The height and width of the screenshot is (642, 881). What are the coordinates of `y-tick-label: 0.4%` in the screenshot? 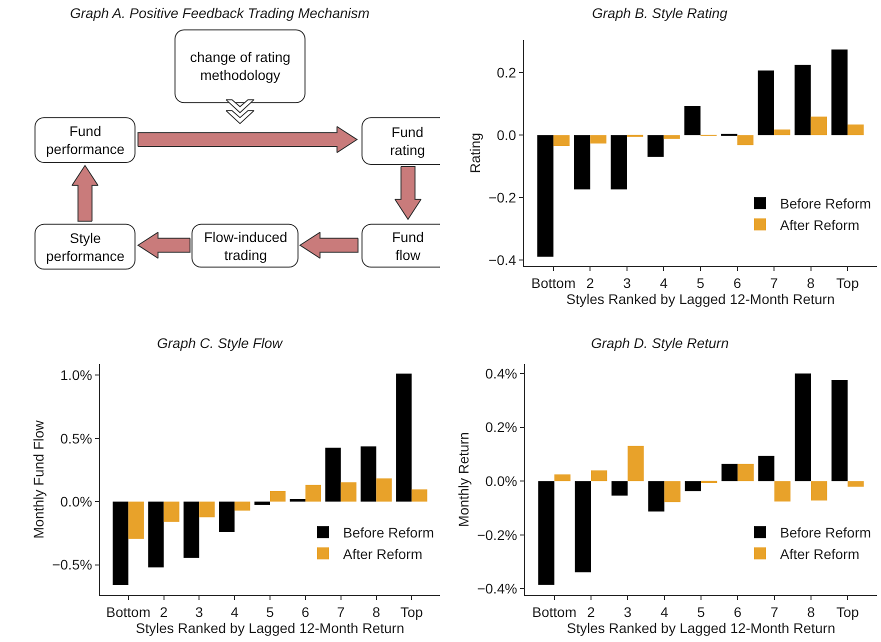 It's located at (501, 373).